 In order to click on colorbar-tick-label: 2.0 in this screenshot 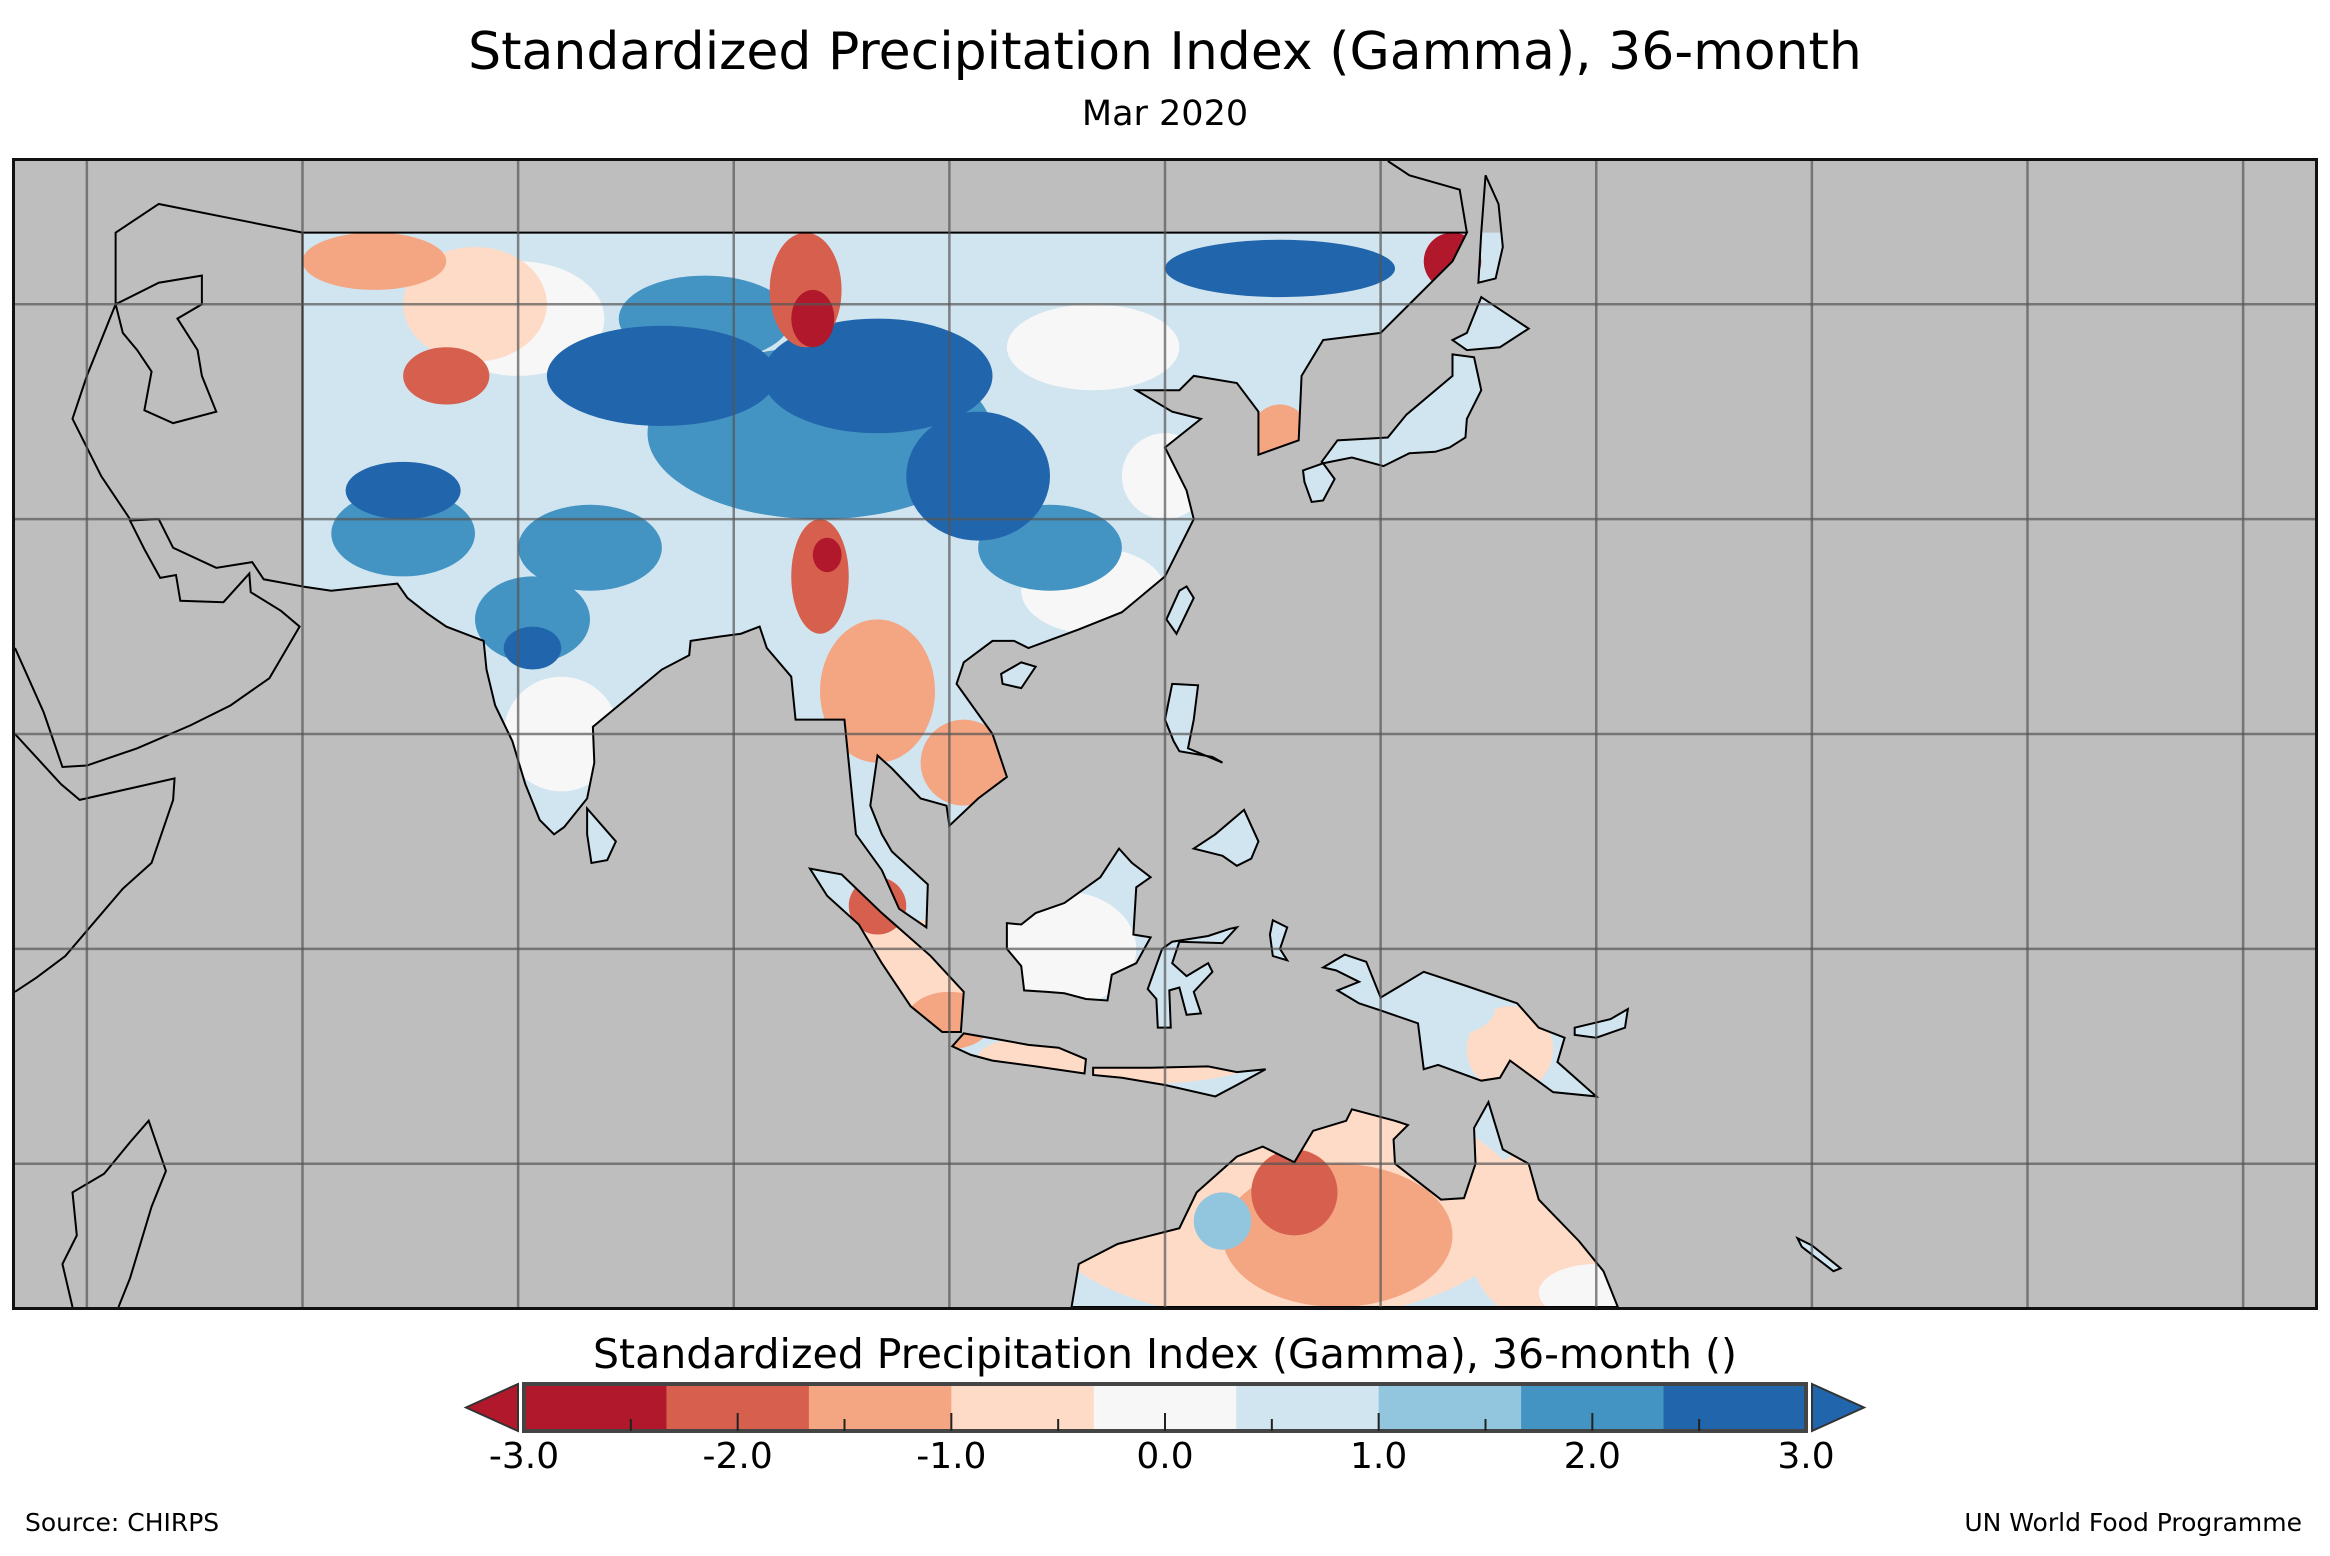, I will do `click(1592, 1456)`.